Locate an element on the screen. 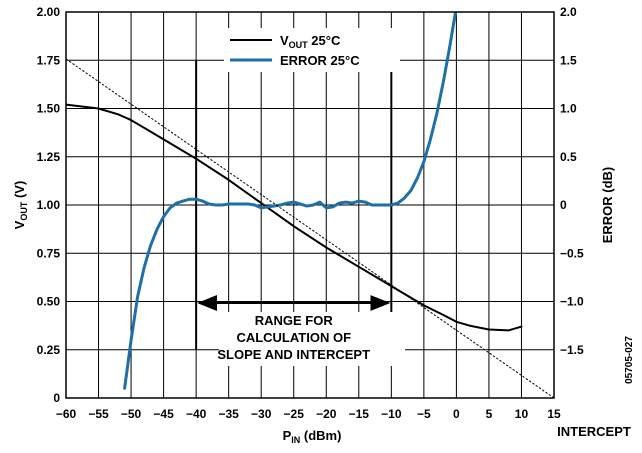 This screenshot has height=453, width=642. legend: VOUT 25°C ERROR 25°C is located at coordinates (312, 50).